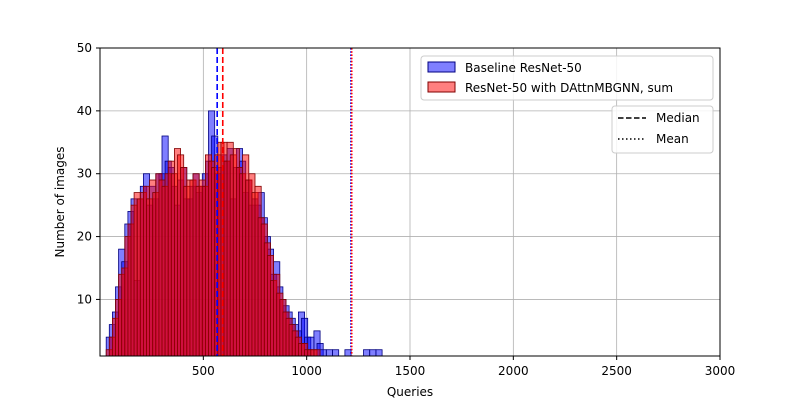 This screenshot has height=404, width=800. Describe the element at coordinates (410, 371) in the screenshot. I see `x-tick-label: 1500` at that location.